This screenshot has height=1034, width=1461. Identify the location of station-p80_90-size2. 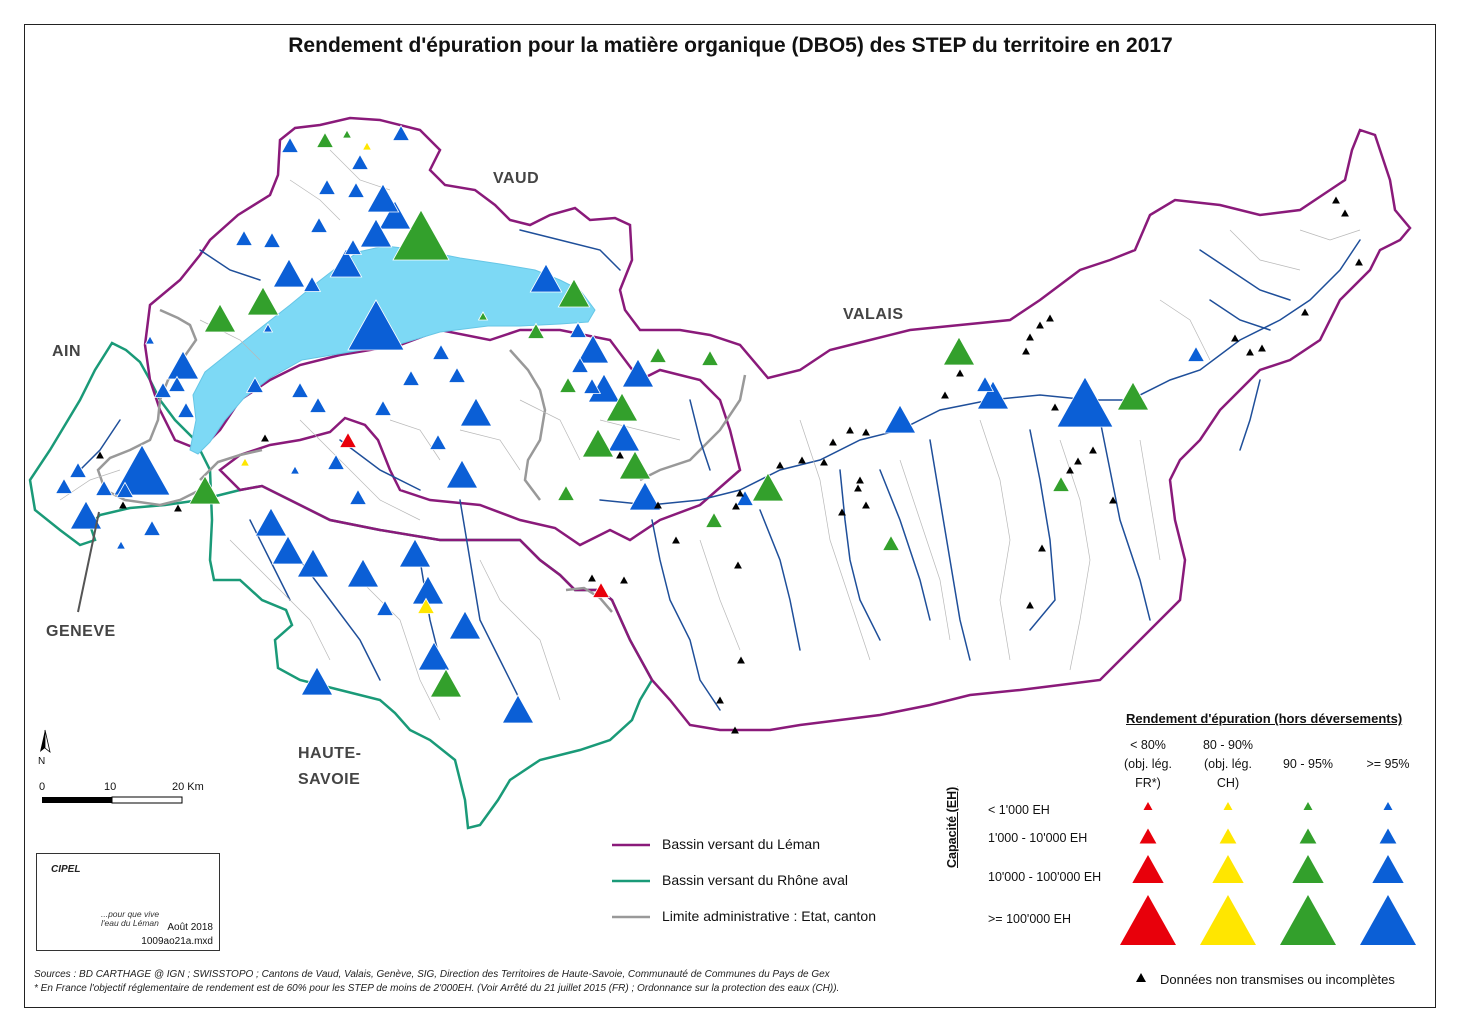
(426, 605).